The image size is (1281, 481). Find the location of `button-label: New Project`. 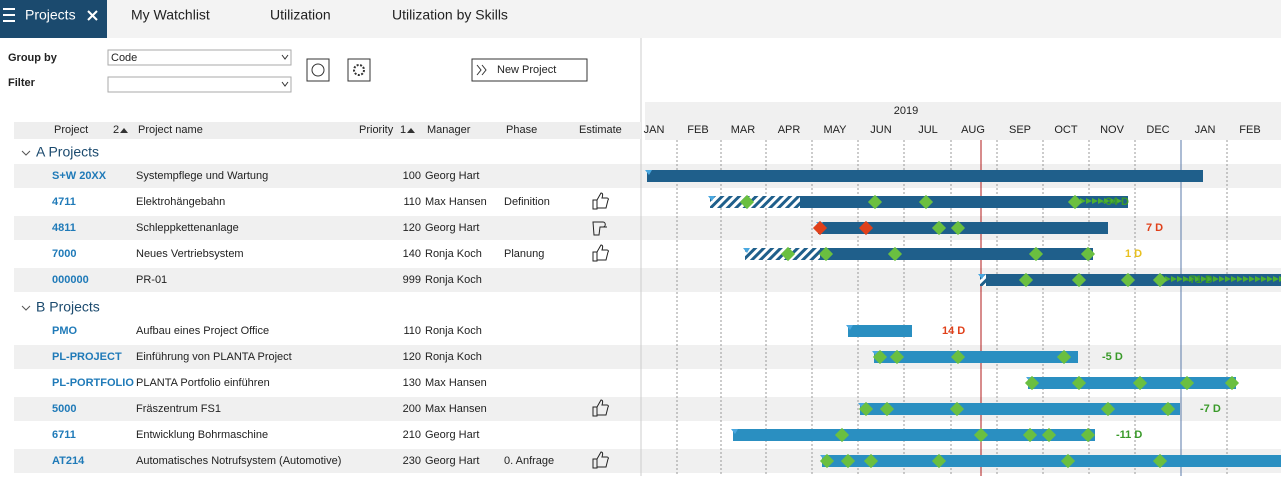

button-label: New Project is located at coordinates (526, 70).